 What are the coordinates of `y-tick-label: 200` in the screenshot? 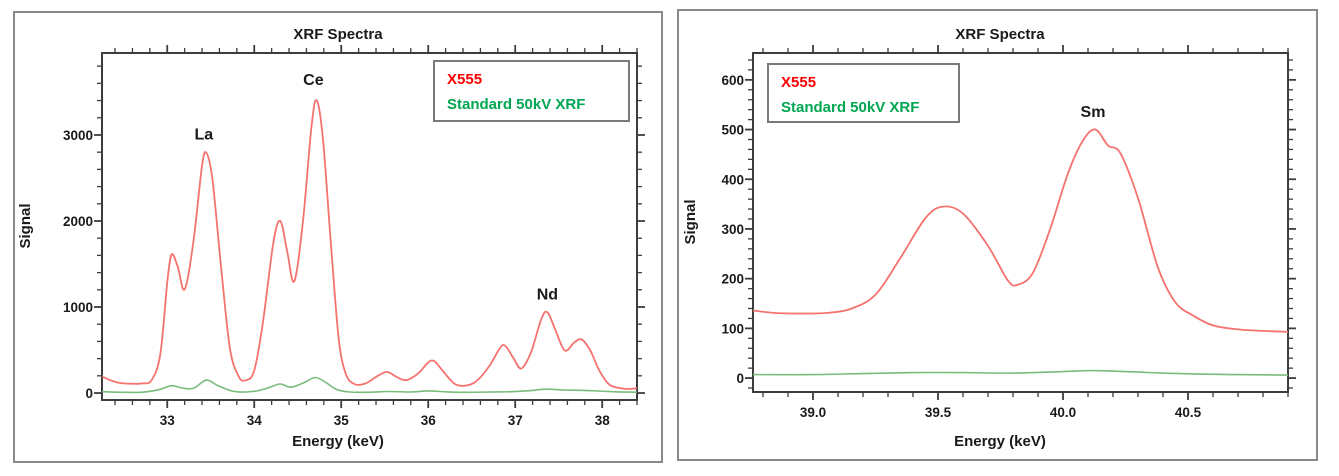 It's located at (732, 279).